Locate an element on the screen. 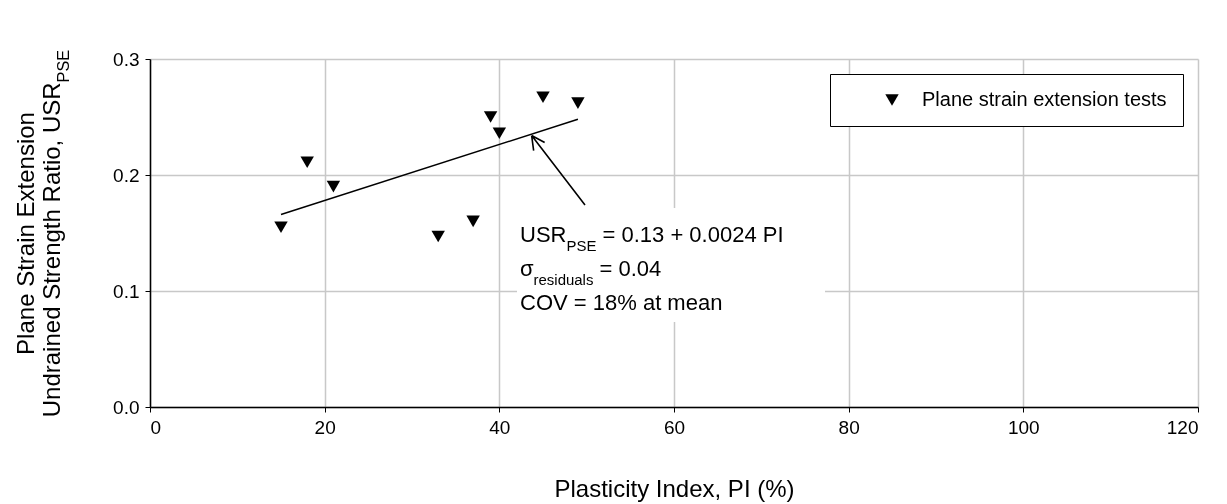 This screenshot has width=1227, height=504. y-tick-label: 0.1 is located at coordinates (126, 291).